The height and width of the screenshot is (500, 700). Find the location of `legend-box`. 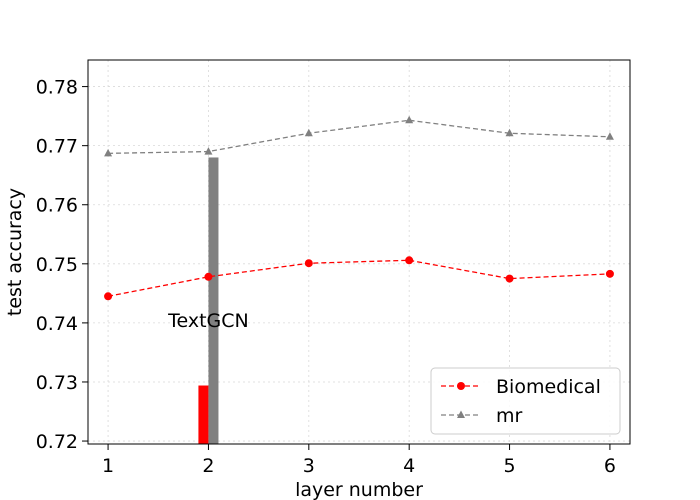

legend-box is located at coordinates (525, 401).